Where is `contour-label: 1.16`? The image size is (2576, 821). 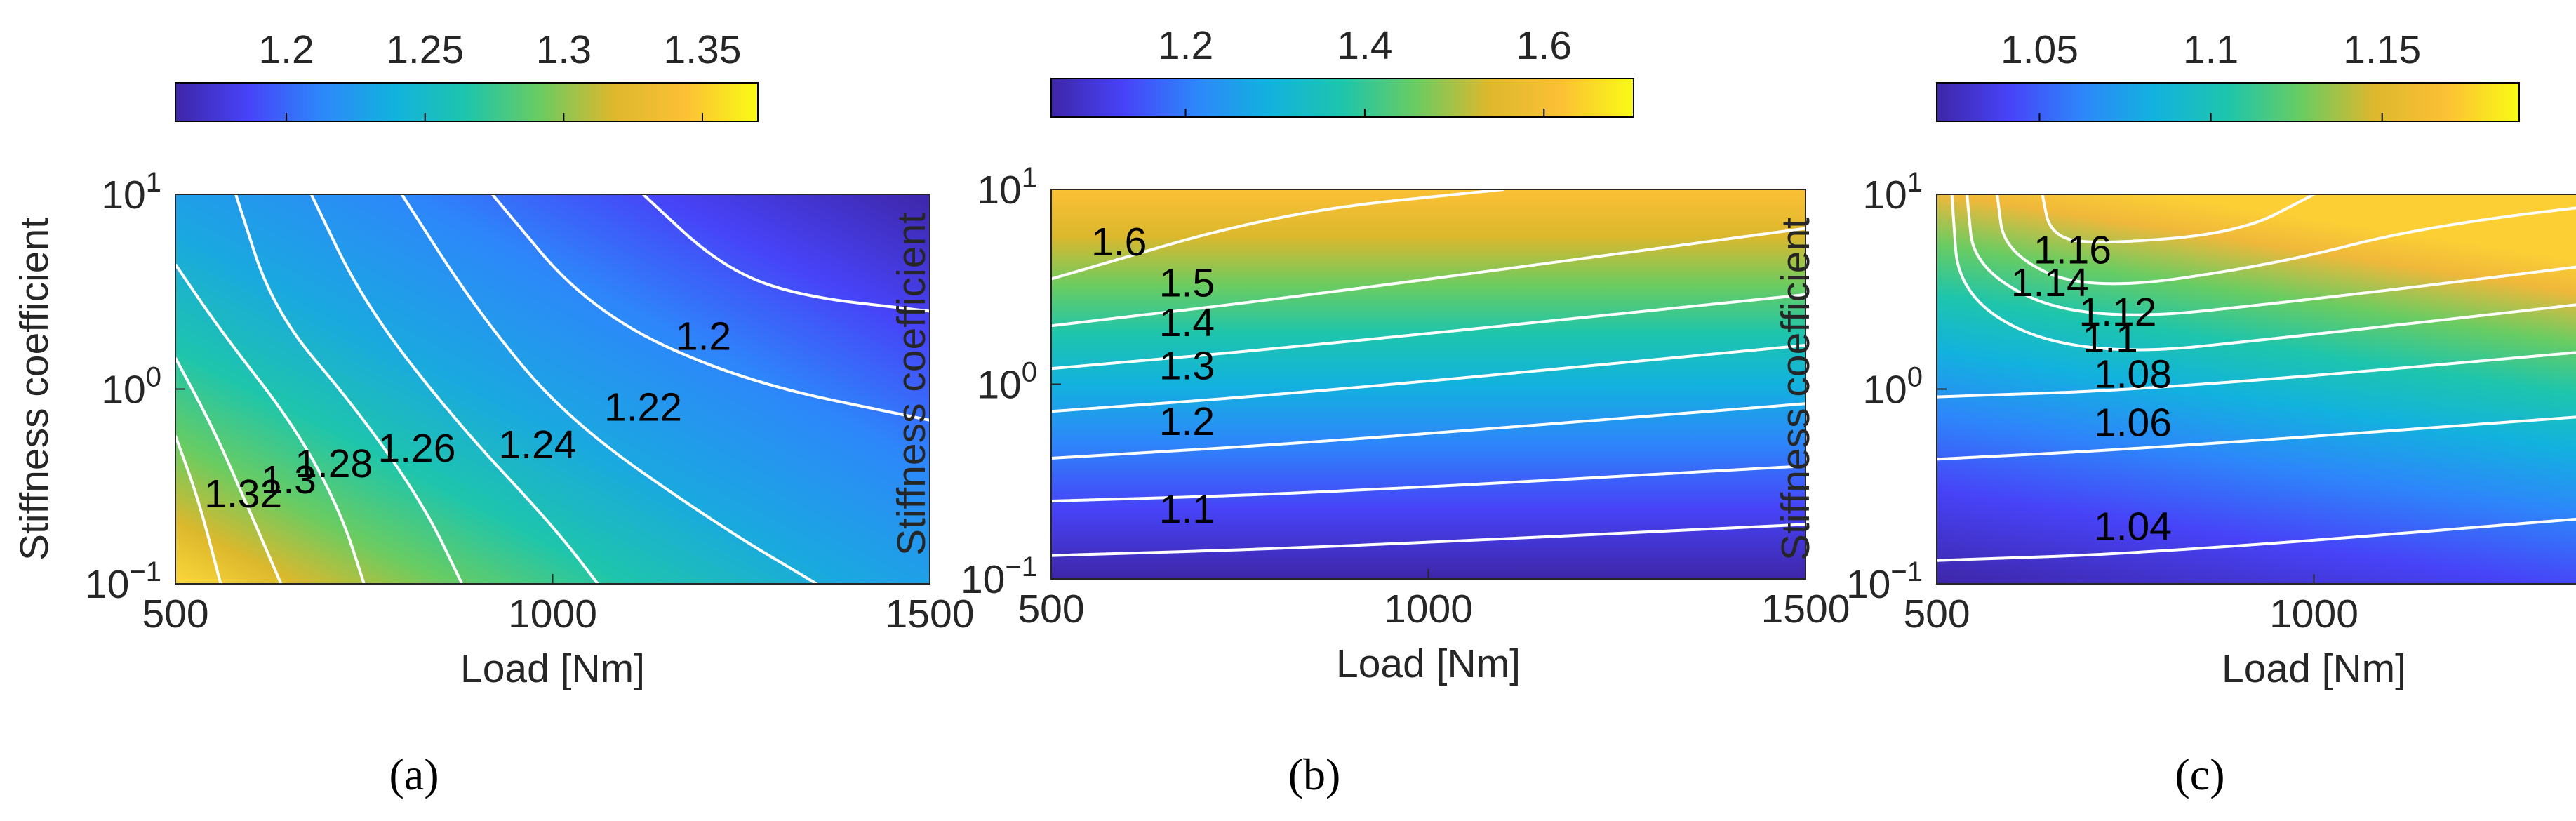 contour-label: 1.16 is located at coordinates (2072, 250).